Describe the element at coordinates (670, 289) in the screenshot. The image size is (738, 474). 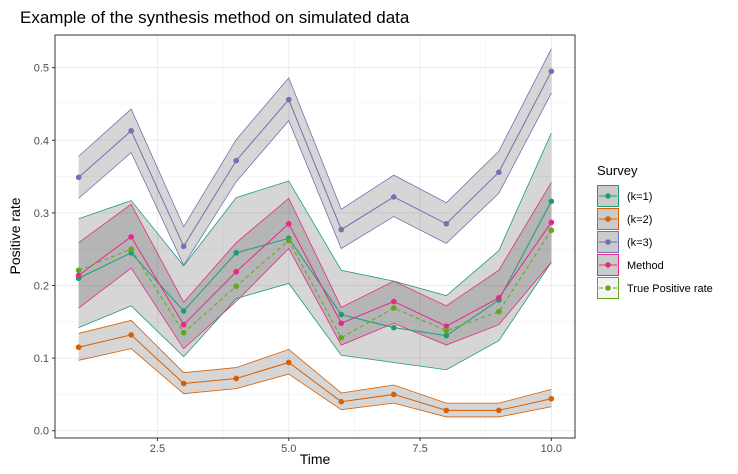
I see `legend-label: True Positive rate` at that location.